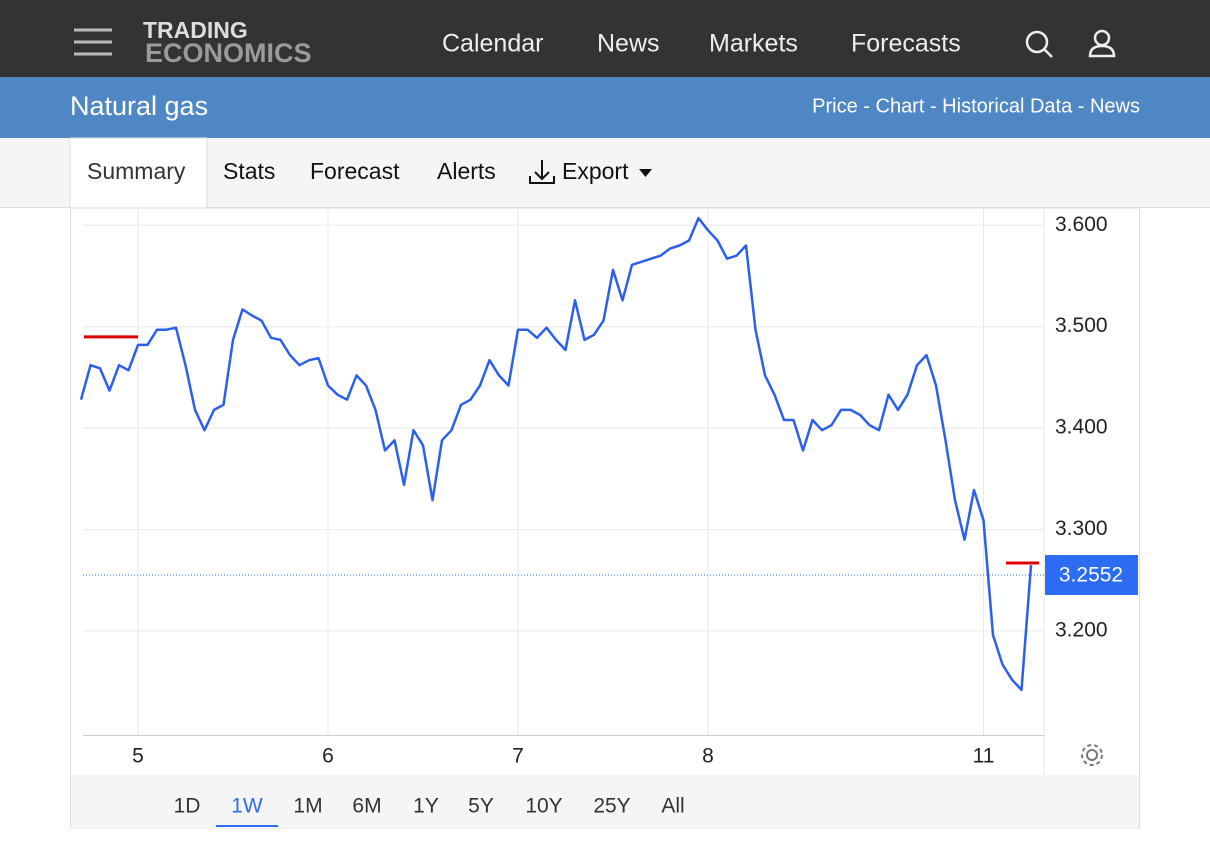 The image size is (1210, 864). I want to click on y-tick-label: 3.600, so click(1081, 224).